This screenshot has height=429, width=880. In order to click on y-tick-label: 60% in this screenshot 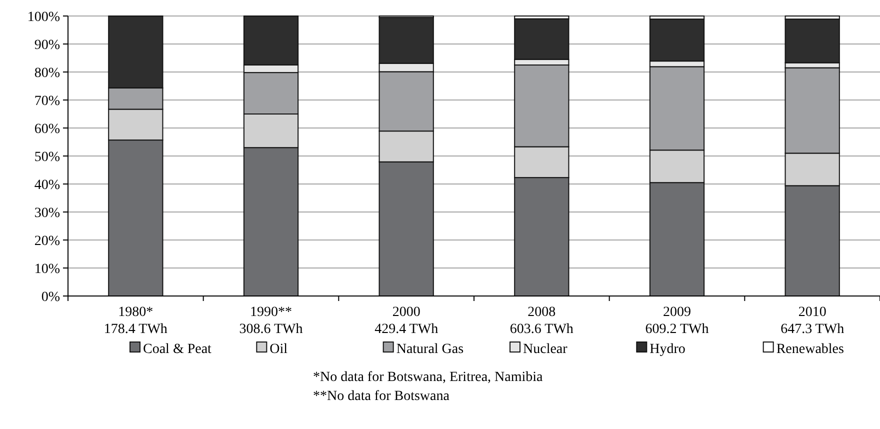, I will do `click(47, 129)`.